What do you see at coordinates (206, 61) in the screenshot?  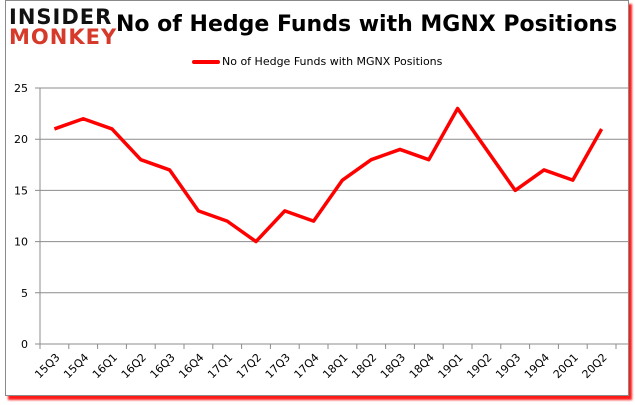 I see `legend-swatch` at bounding box center [206, 61].